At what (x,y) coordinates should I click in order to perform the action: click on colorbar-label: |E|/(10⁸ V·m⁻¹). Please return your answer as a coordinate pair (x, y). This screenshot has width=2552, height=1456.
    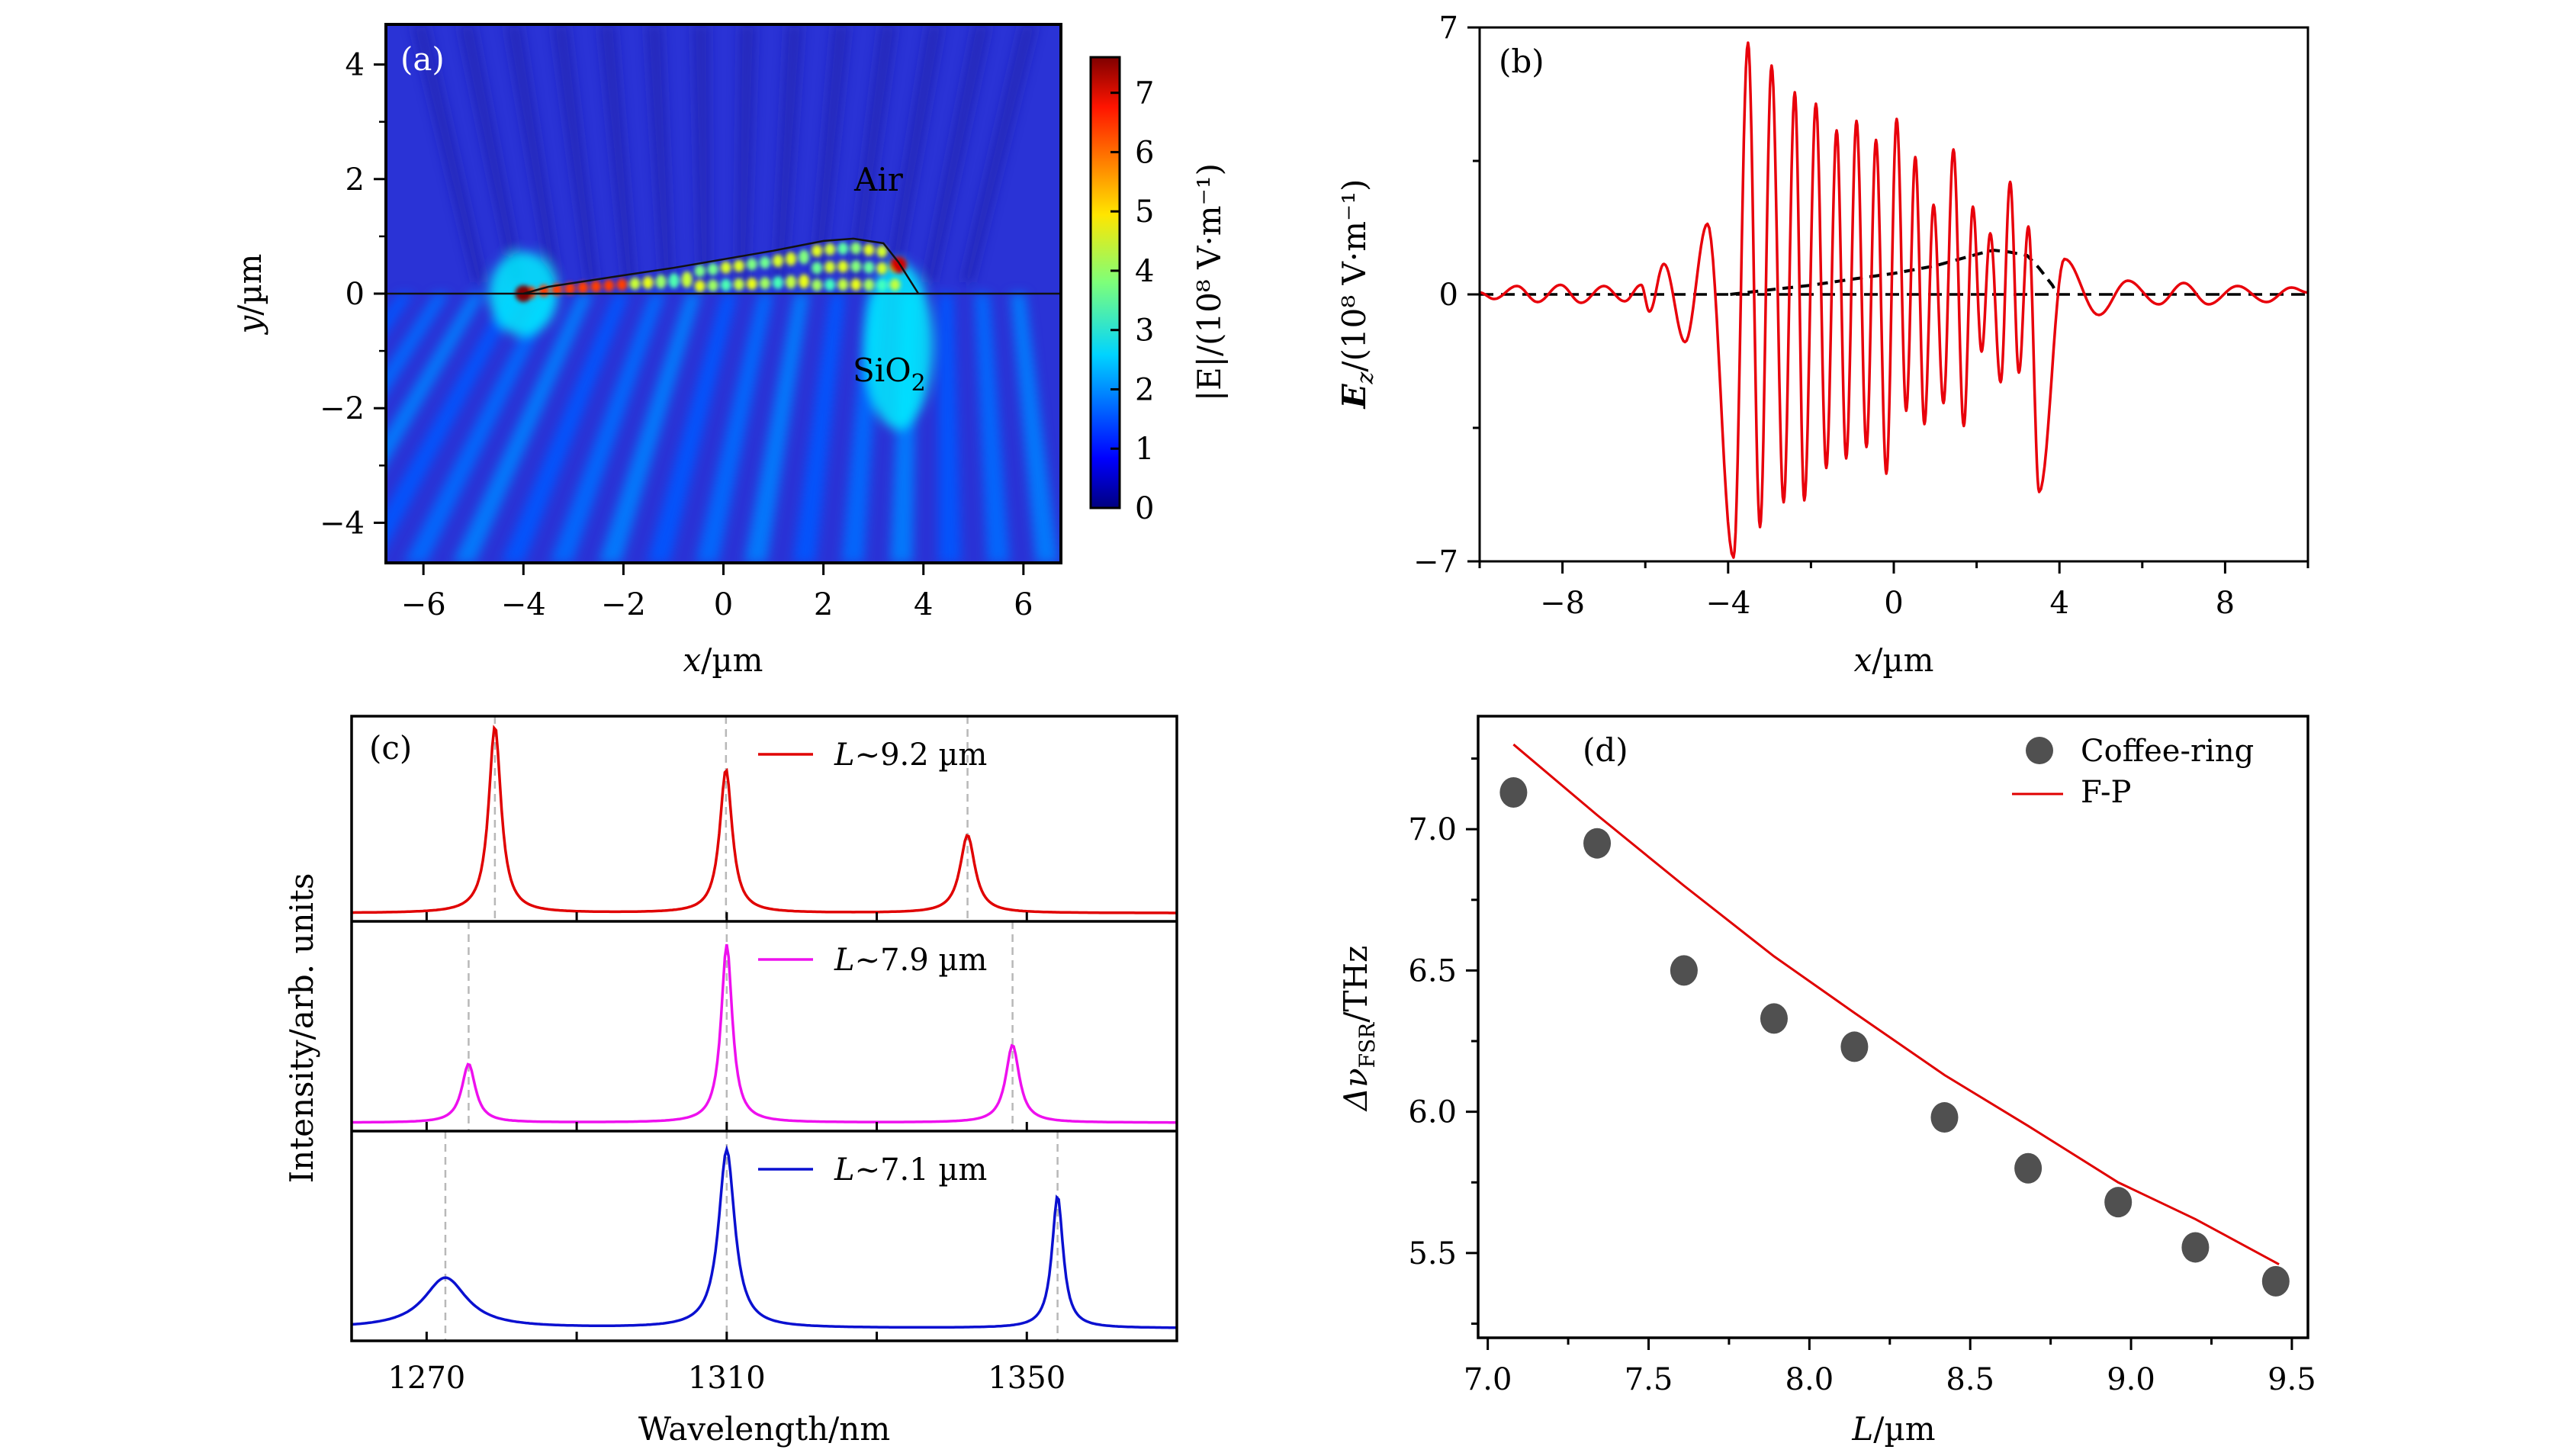
    Looking at the image, I should click on (1209, 282).